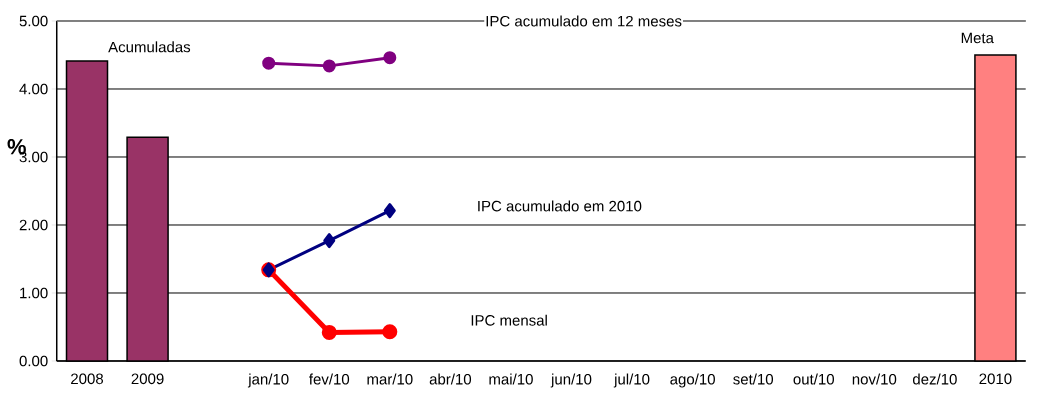  Describe the element at coordinates (692, 380) in the screenshot. I see `x-tick-label: ago/10` at that location.